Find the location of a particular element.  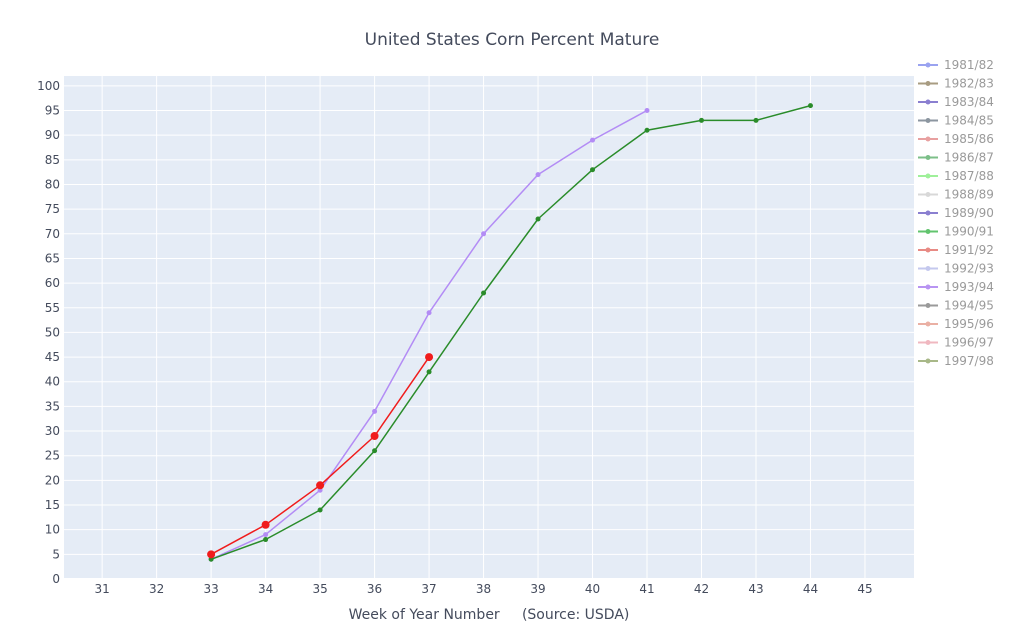

x-axis-title: Week of Year Number (Source: USDA) is located at coordinates (489, 615).